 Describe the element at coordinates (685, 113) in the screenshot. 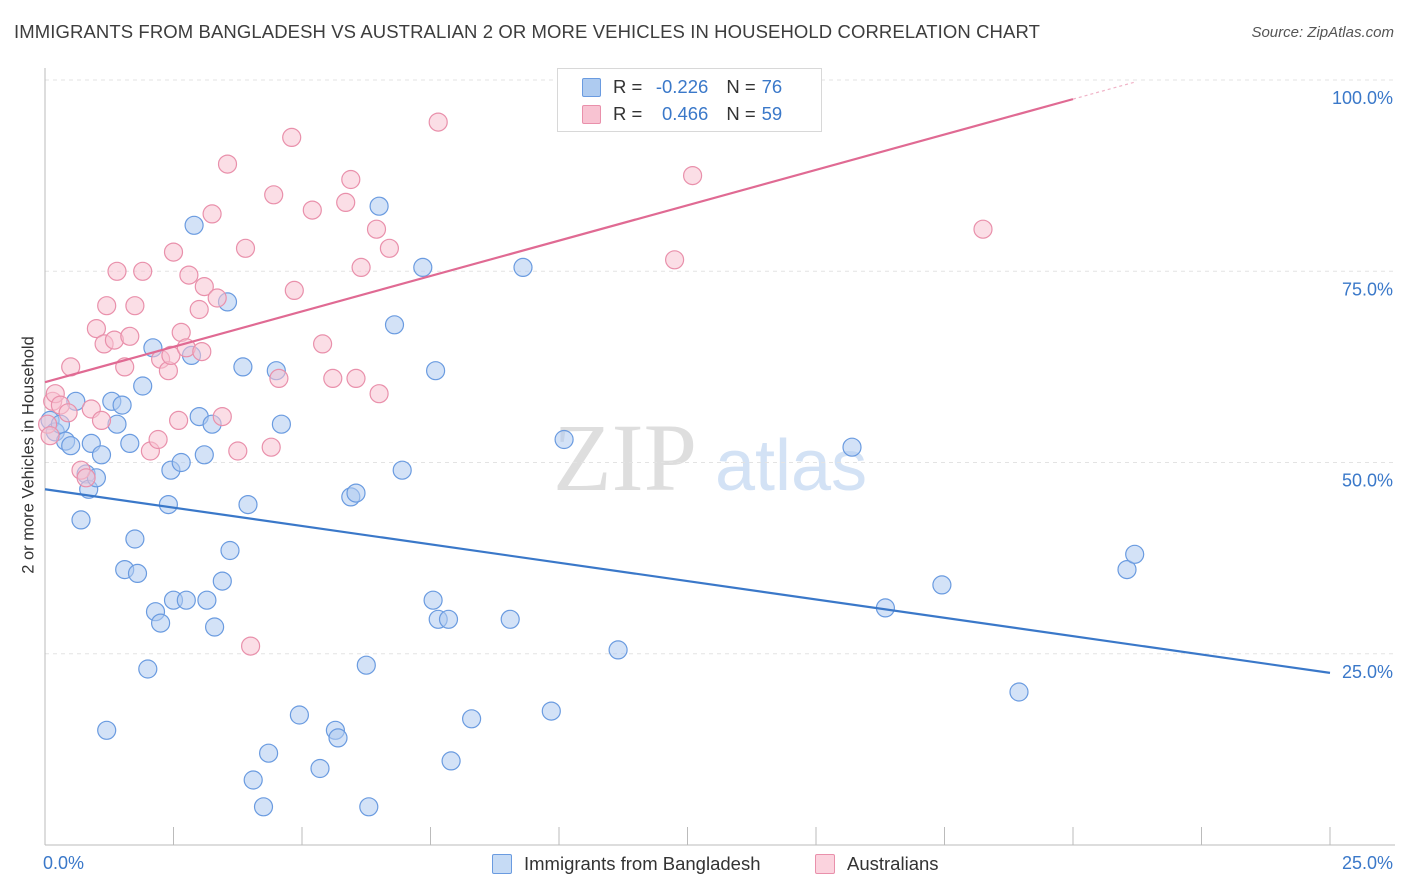

I see `legend-r-value: 0.466` at that location.